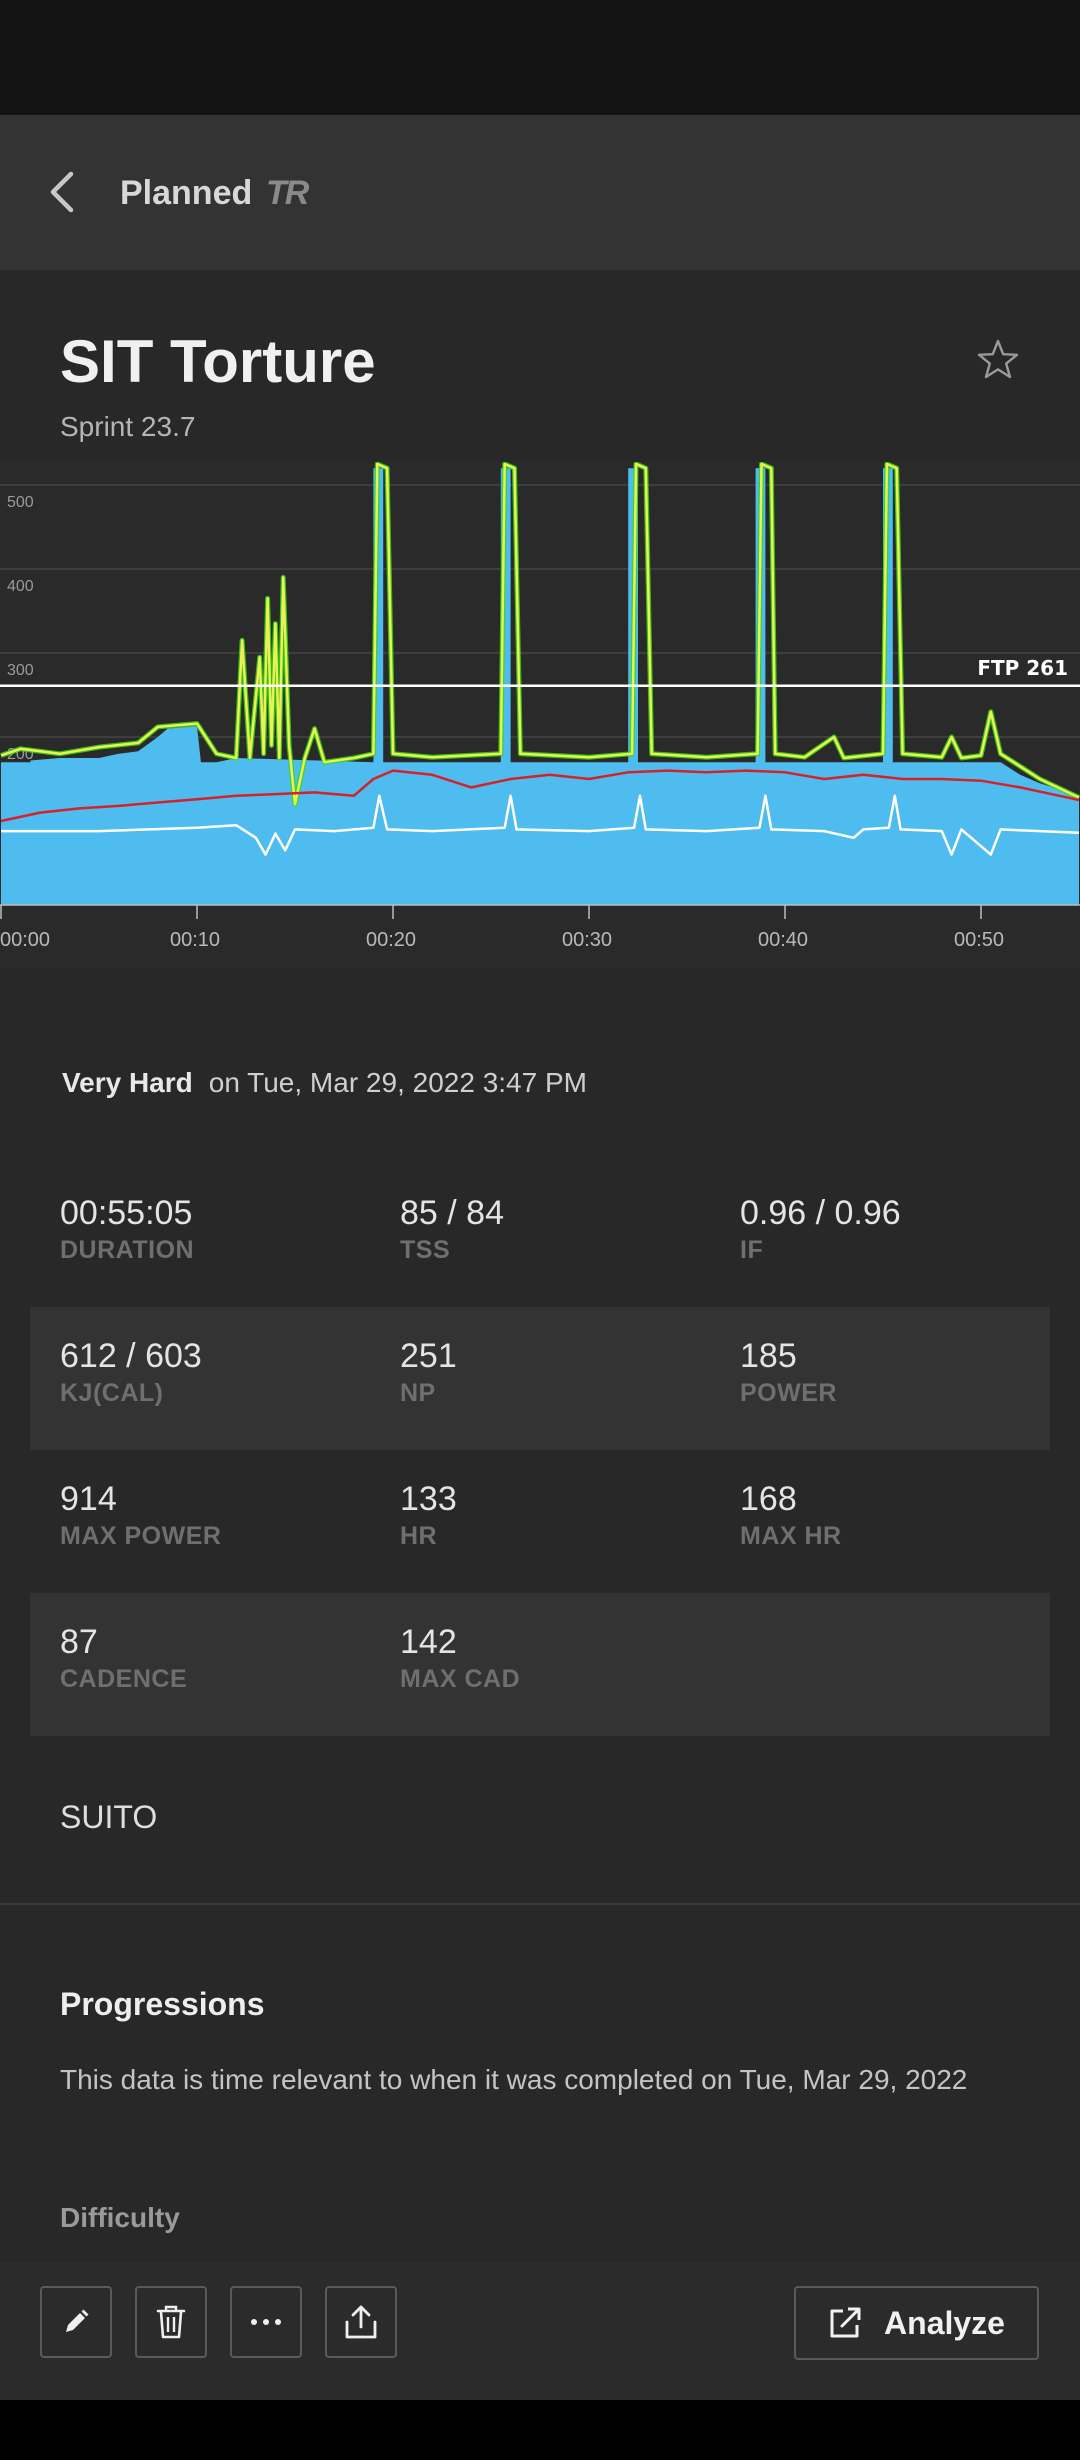 The height and width of the screenshot is (2460, 1080). I want to click on progressions-difficulty-label: Difficulty, so click(120, 2217).